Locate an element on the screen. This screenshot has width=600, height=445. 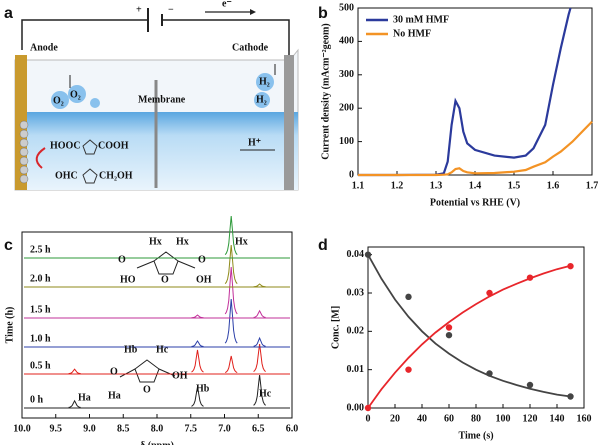
panel-label: c is located at coordinates (8, 245).